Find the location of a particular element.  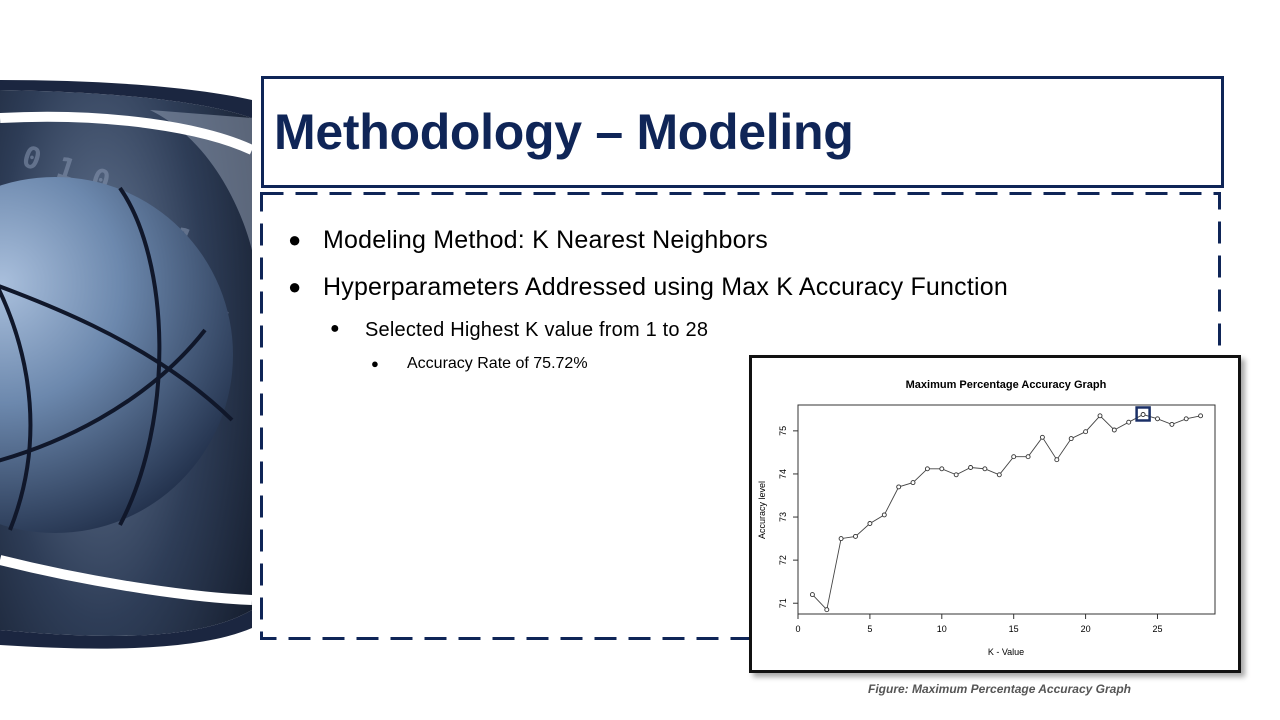

title-box: Methodology – Modeling is located at coordinates (742, 132).